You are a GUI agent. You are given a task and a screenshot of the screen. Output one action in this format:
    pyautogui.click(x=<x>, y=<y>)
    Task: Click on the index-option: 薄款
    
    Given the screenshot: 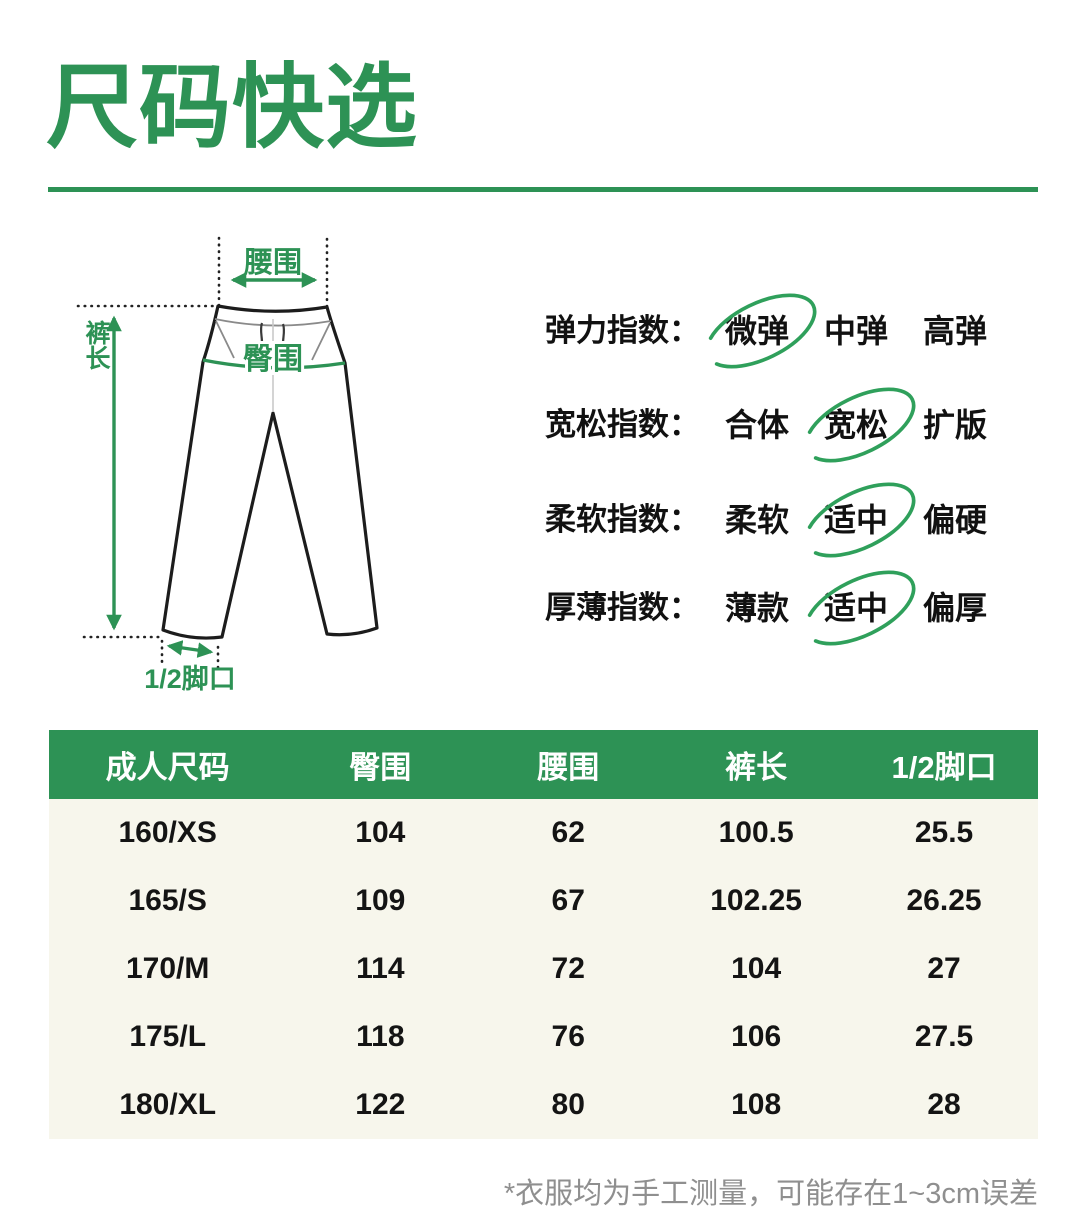 What is the action you would take?
    pyautogui.click(x=757, y=608)
    